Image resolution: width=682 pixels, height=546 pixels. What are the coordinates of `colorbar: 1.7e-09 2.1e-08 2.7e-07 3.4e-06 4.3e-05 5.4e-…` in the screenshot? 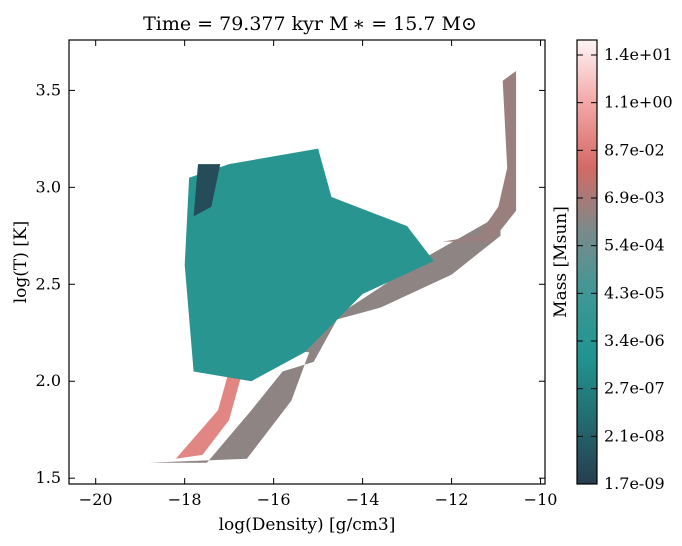 It's located at (612, 266).